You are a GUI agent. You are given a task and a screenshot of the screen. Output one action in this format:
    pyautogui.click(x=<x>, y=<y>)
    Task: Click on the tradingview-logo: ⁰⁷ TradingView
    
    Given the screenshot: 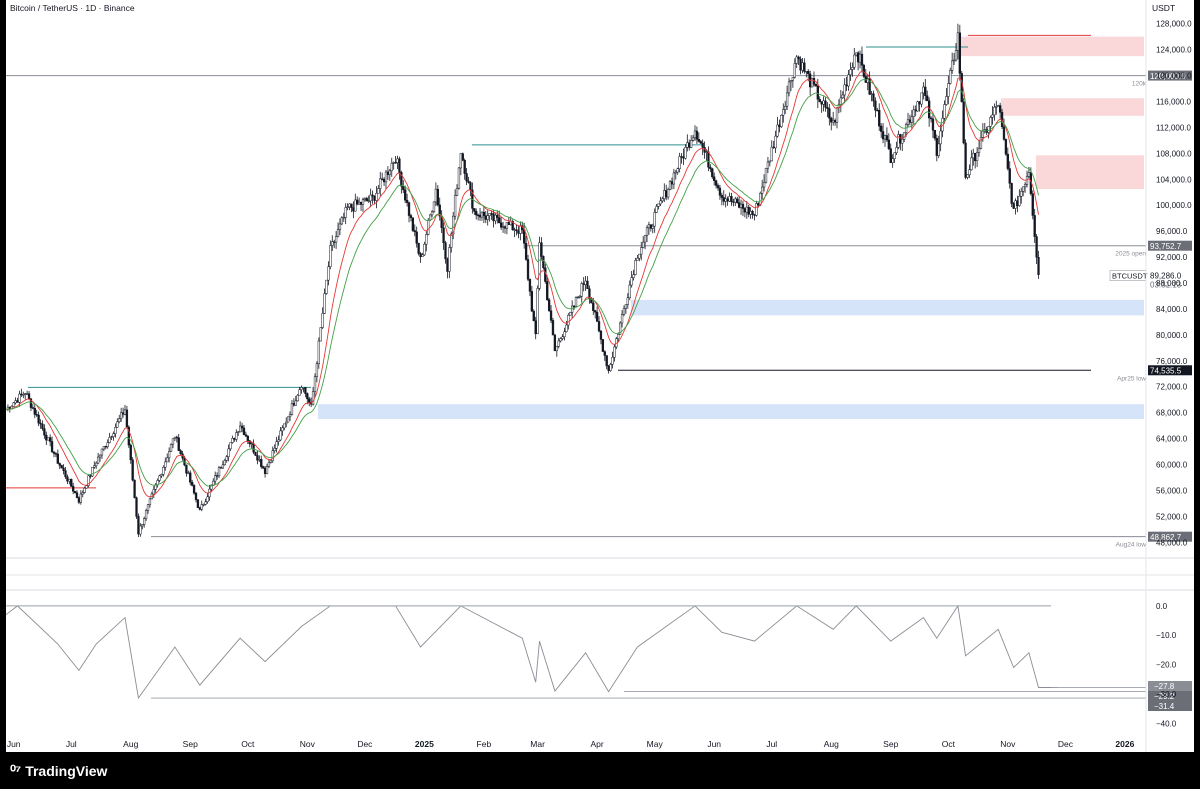 What is the action you would take?
    pyautogui.click(x=58, y=771)
    